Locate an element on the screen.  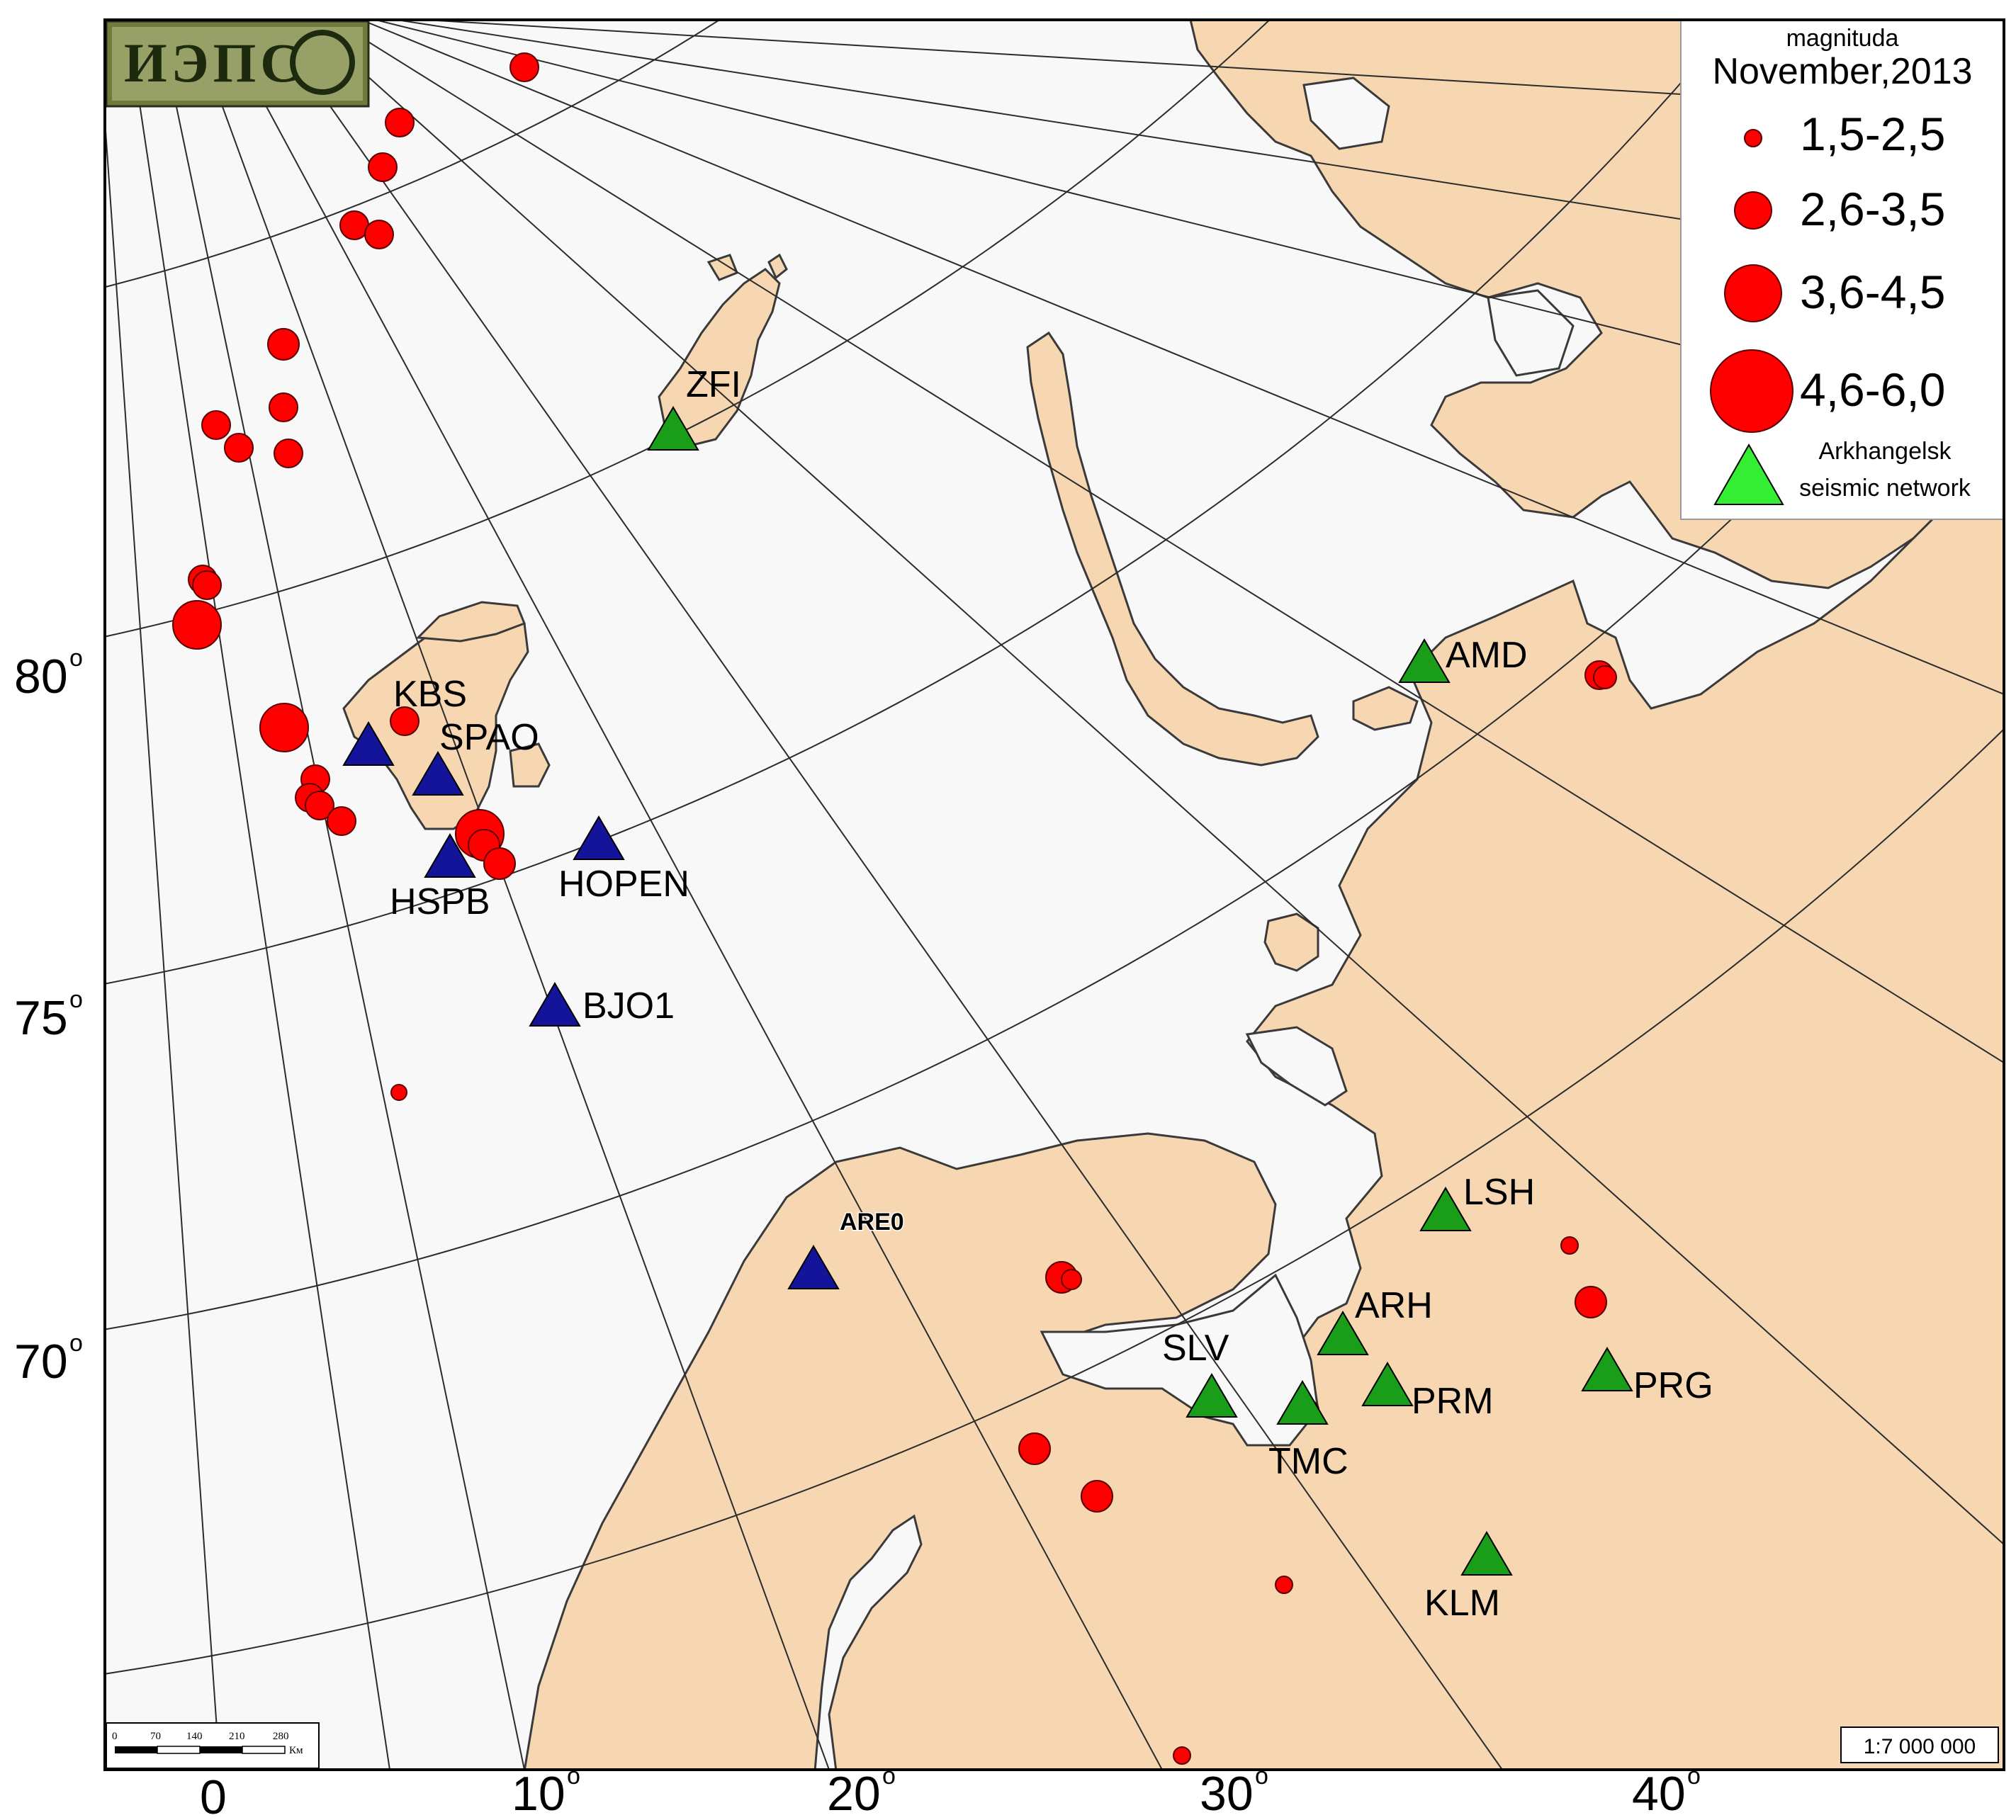
scale-tick-3: 210 is located at coordinates (237, 1737).